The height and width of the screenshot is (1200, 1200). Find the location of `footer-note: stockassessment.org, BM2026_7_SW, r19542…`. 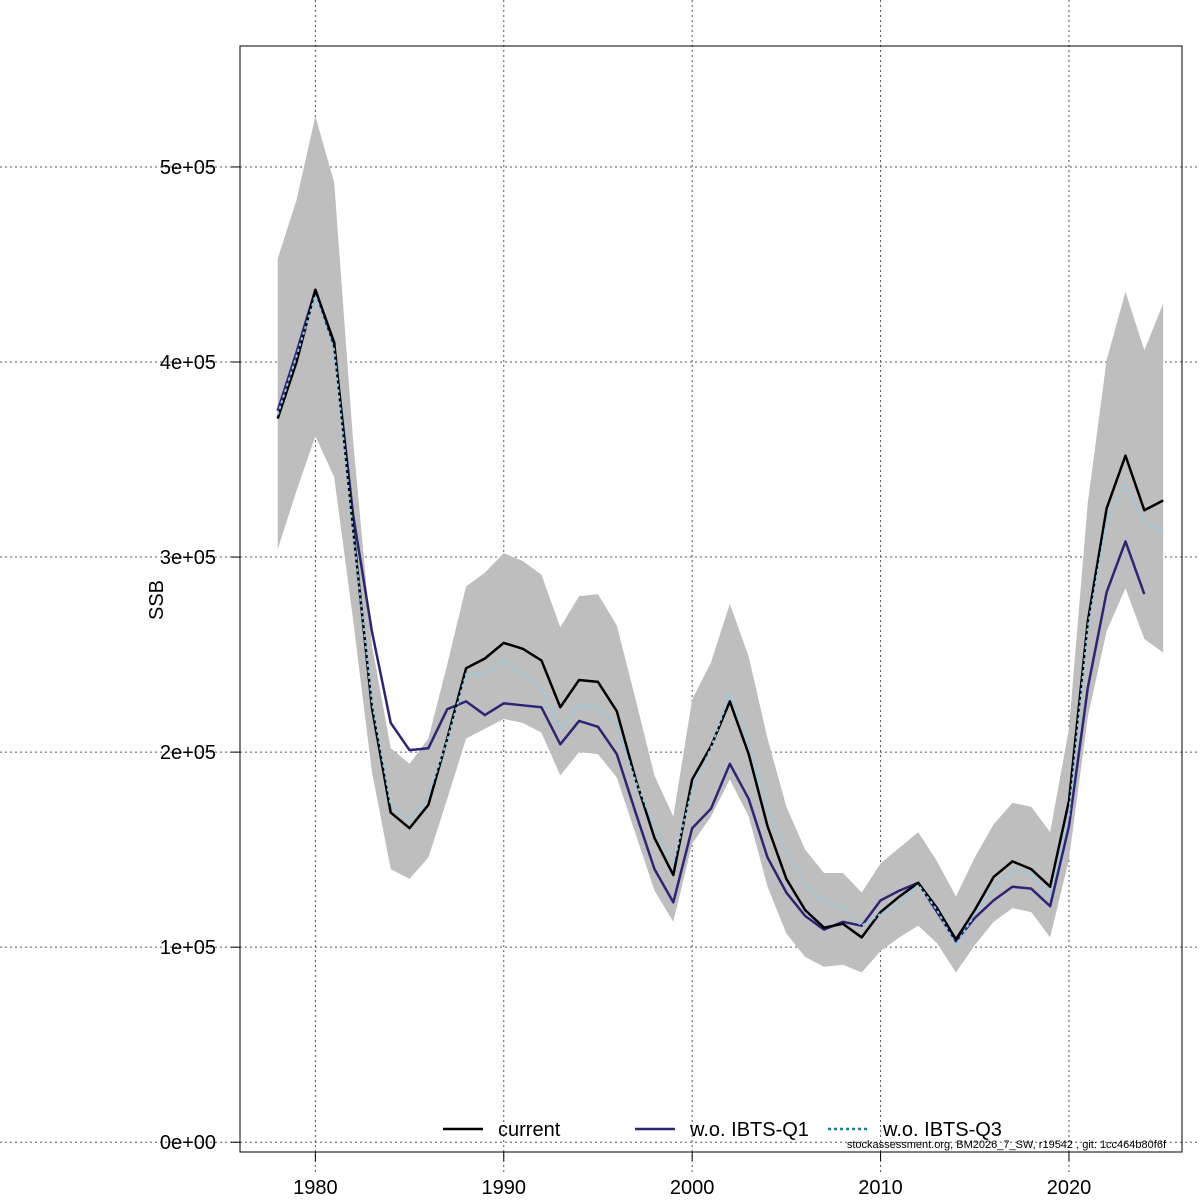

footer-note: stockassessment.org, BM2026_7_SW, r19542… is located at coordinates (1007, 1145).